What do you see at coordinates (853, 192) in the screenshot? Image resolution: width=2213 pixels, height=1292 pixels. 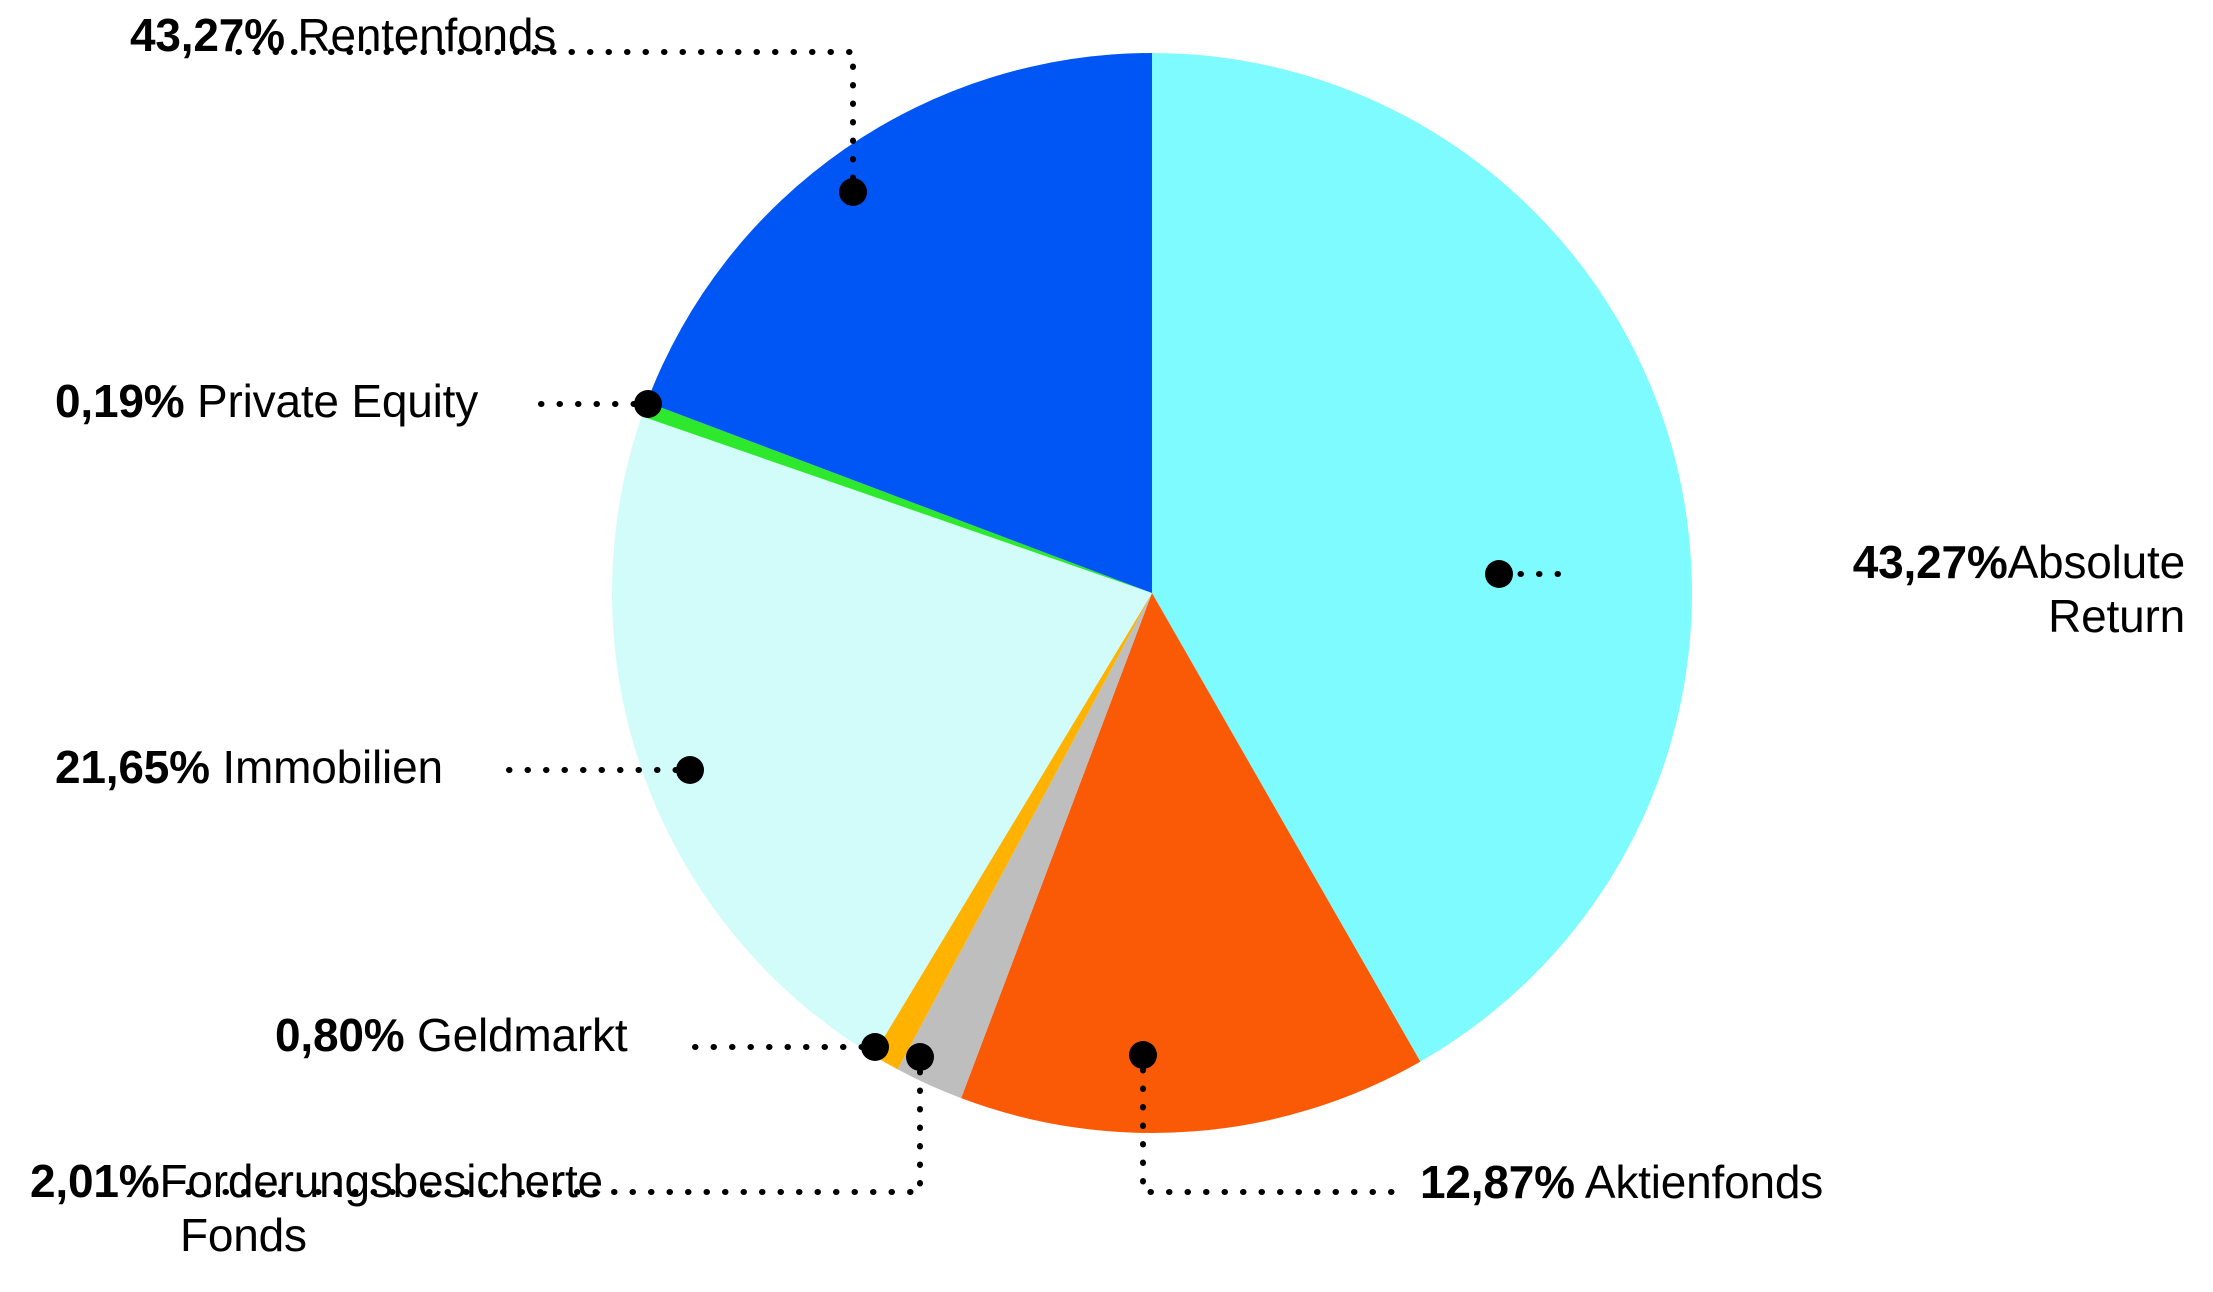 I see `leader-dot-rentenfonds` at bounding box center [853, 192].